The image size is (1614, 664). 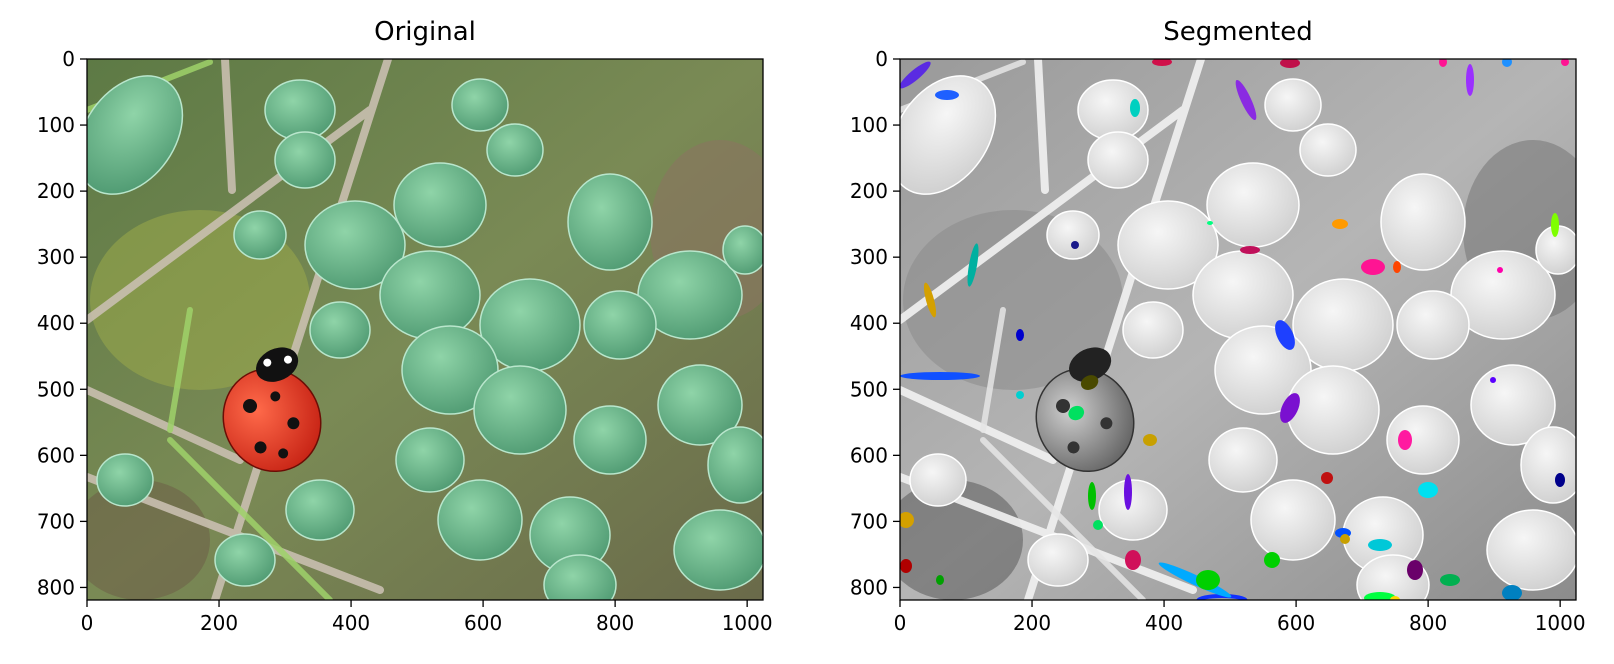 I want to click on panel-title: Segmented, so click(x=1238, y=32).